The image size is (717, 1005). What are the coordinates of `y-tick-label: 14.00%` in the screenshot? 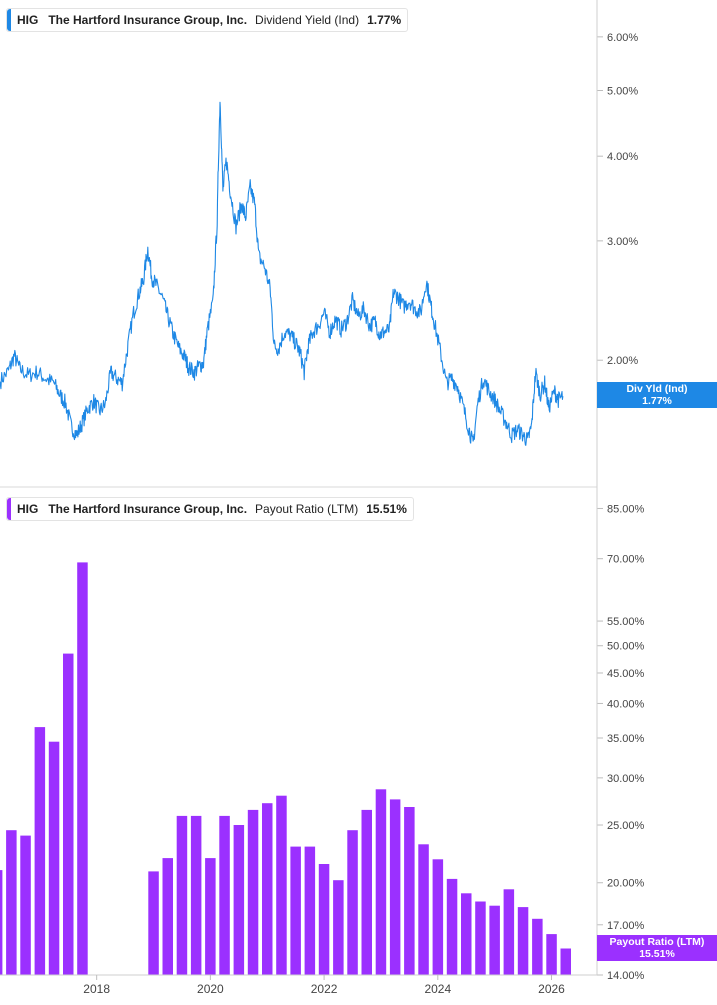 It's located at (626, 976).